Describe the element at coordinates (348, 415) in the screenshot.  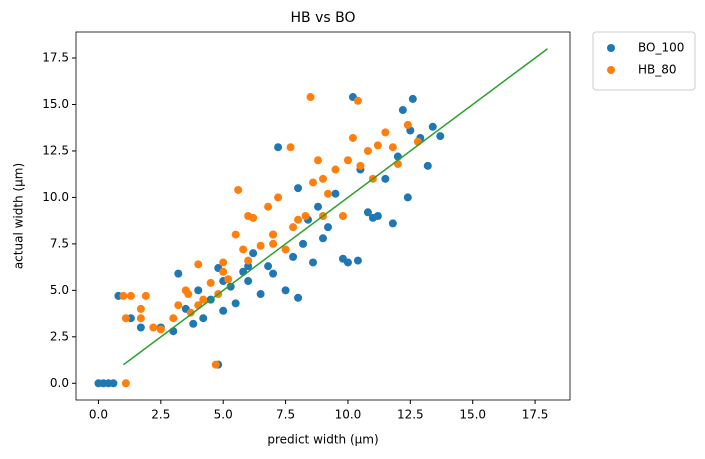
I see `x-tick-label: 10.0` at that location.